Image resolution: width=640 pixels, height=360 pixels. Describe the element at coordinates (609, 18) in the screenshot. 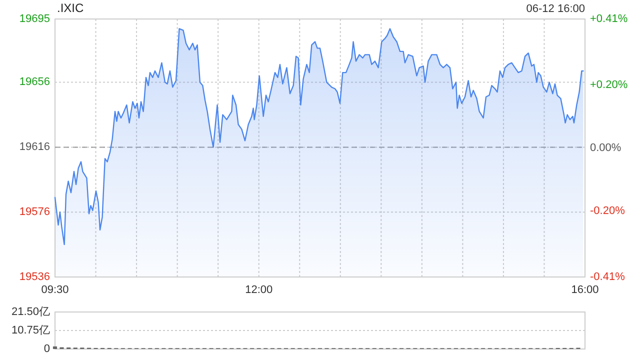

I see `y2-tick-label: +0.41%` at that location.